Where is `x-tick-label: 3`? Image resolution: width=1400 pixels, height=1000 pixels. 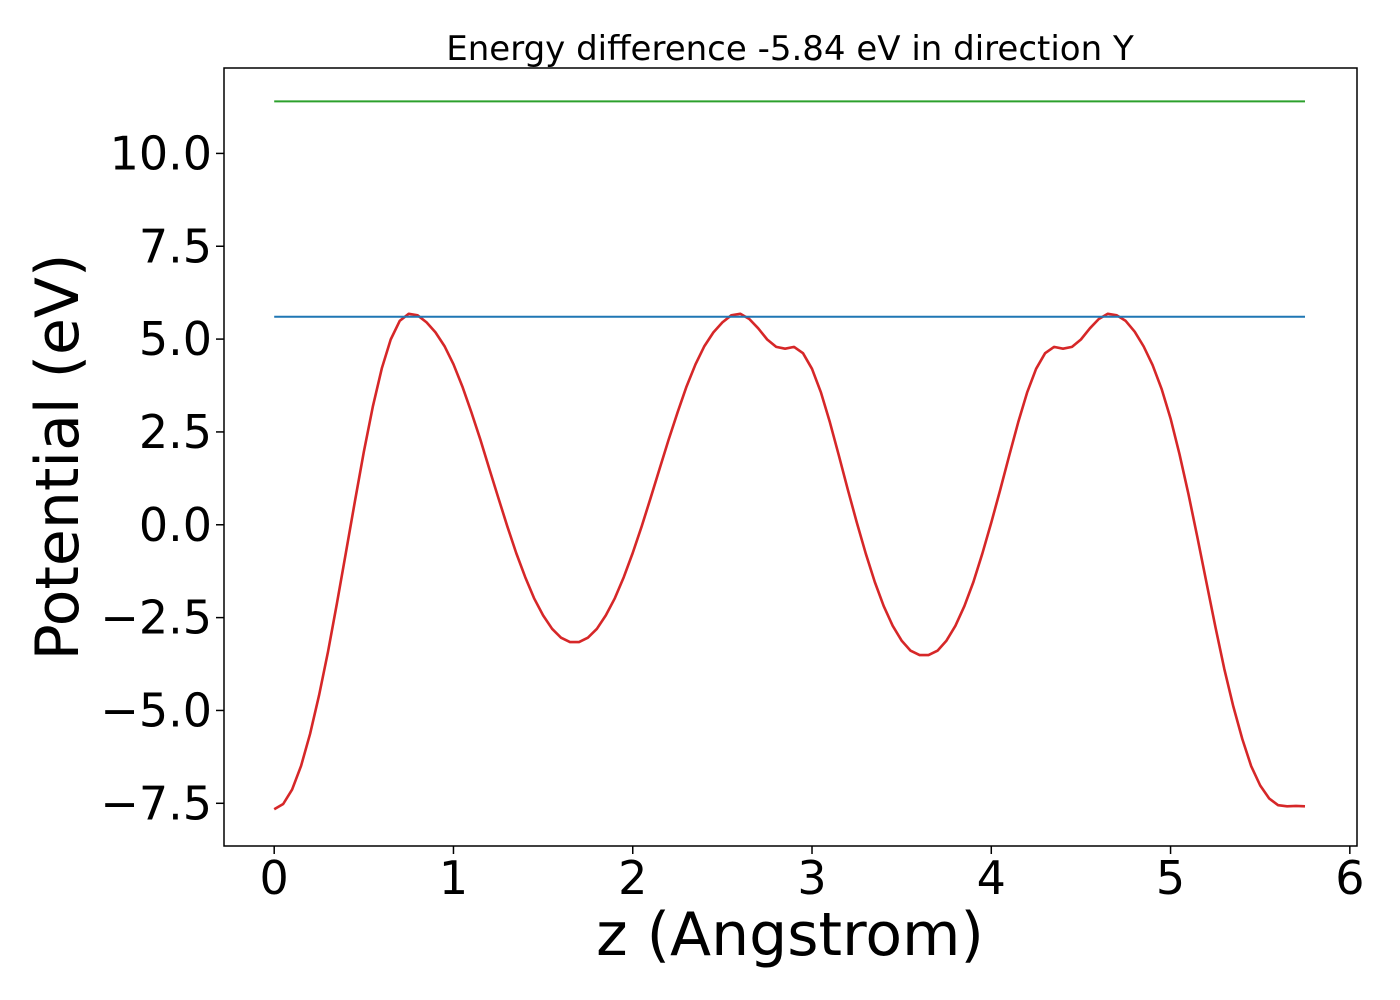
x-tick-label: 3 is located at coordinates (811, 878).